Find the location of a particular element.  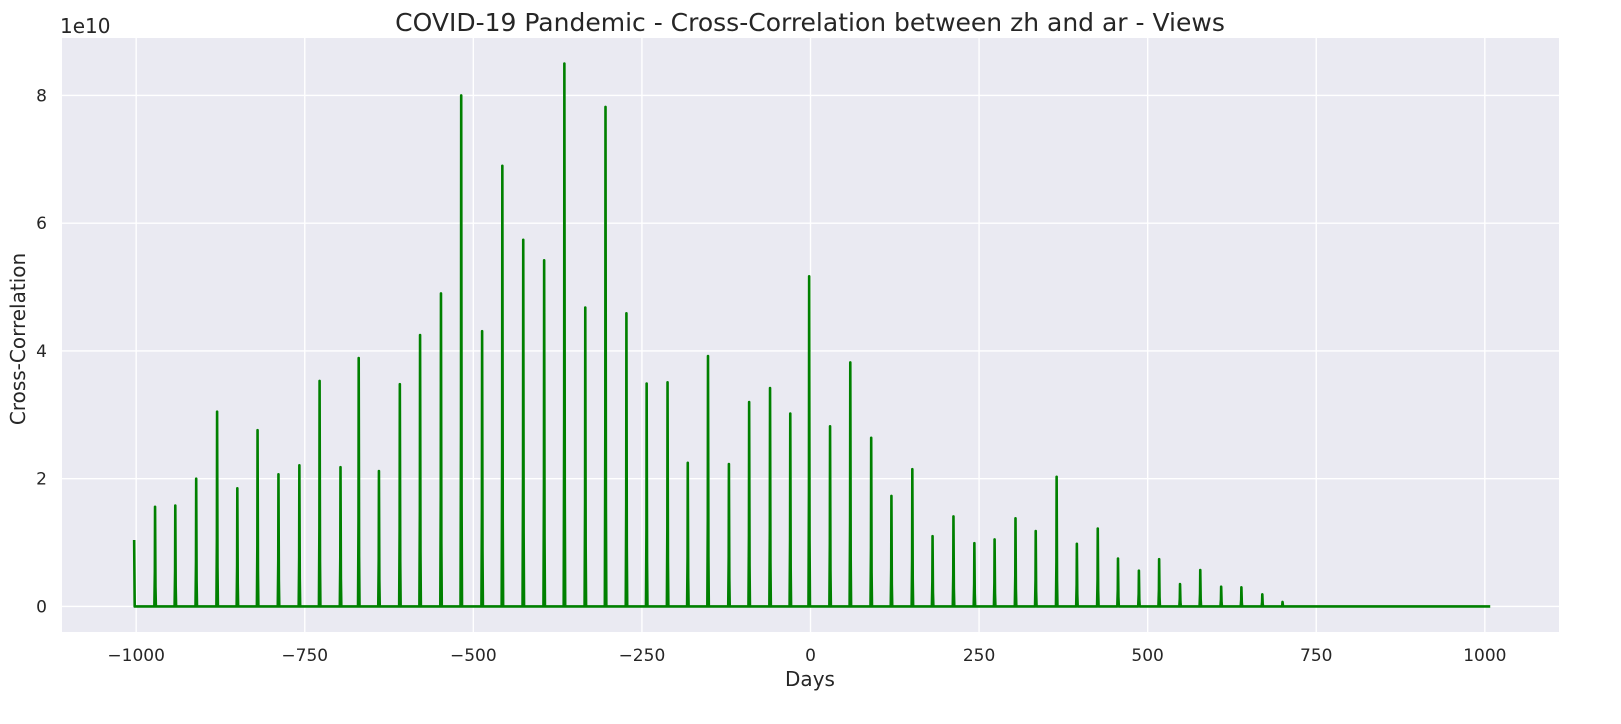

x-tick-label: 750 is located at coordinates (1316, 656).